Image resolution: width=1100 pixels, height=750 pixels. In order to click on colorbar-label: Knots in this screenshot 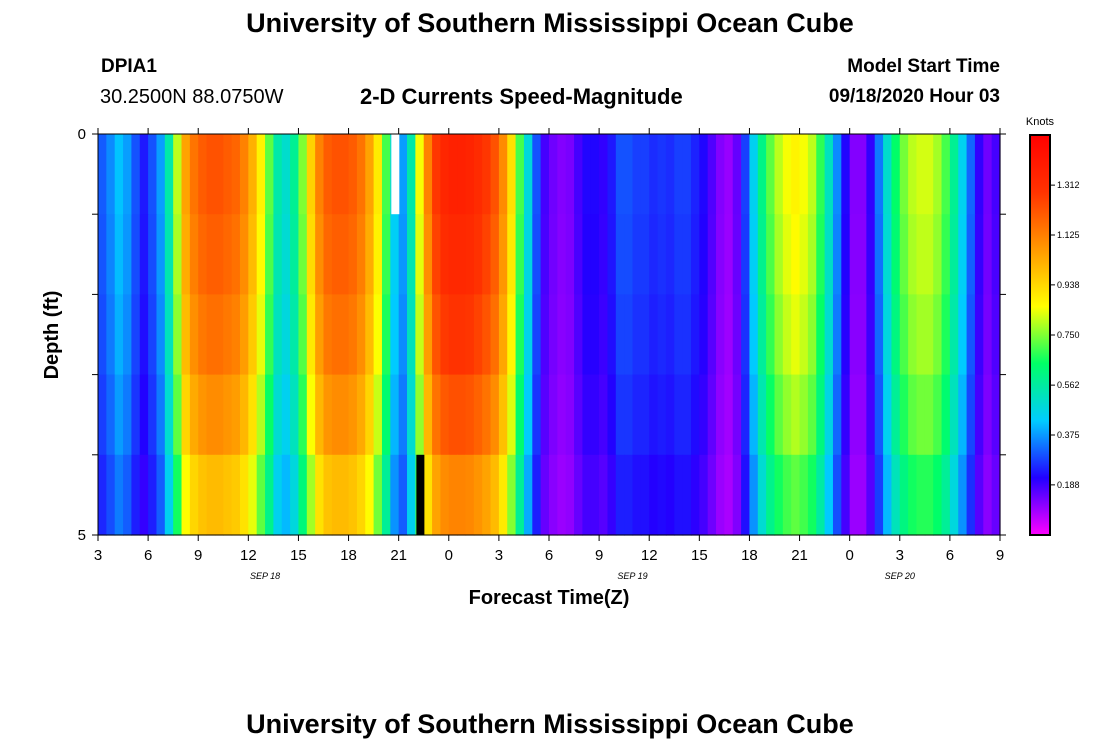, I will do `click(1040, 122)`.